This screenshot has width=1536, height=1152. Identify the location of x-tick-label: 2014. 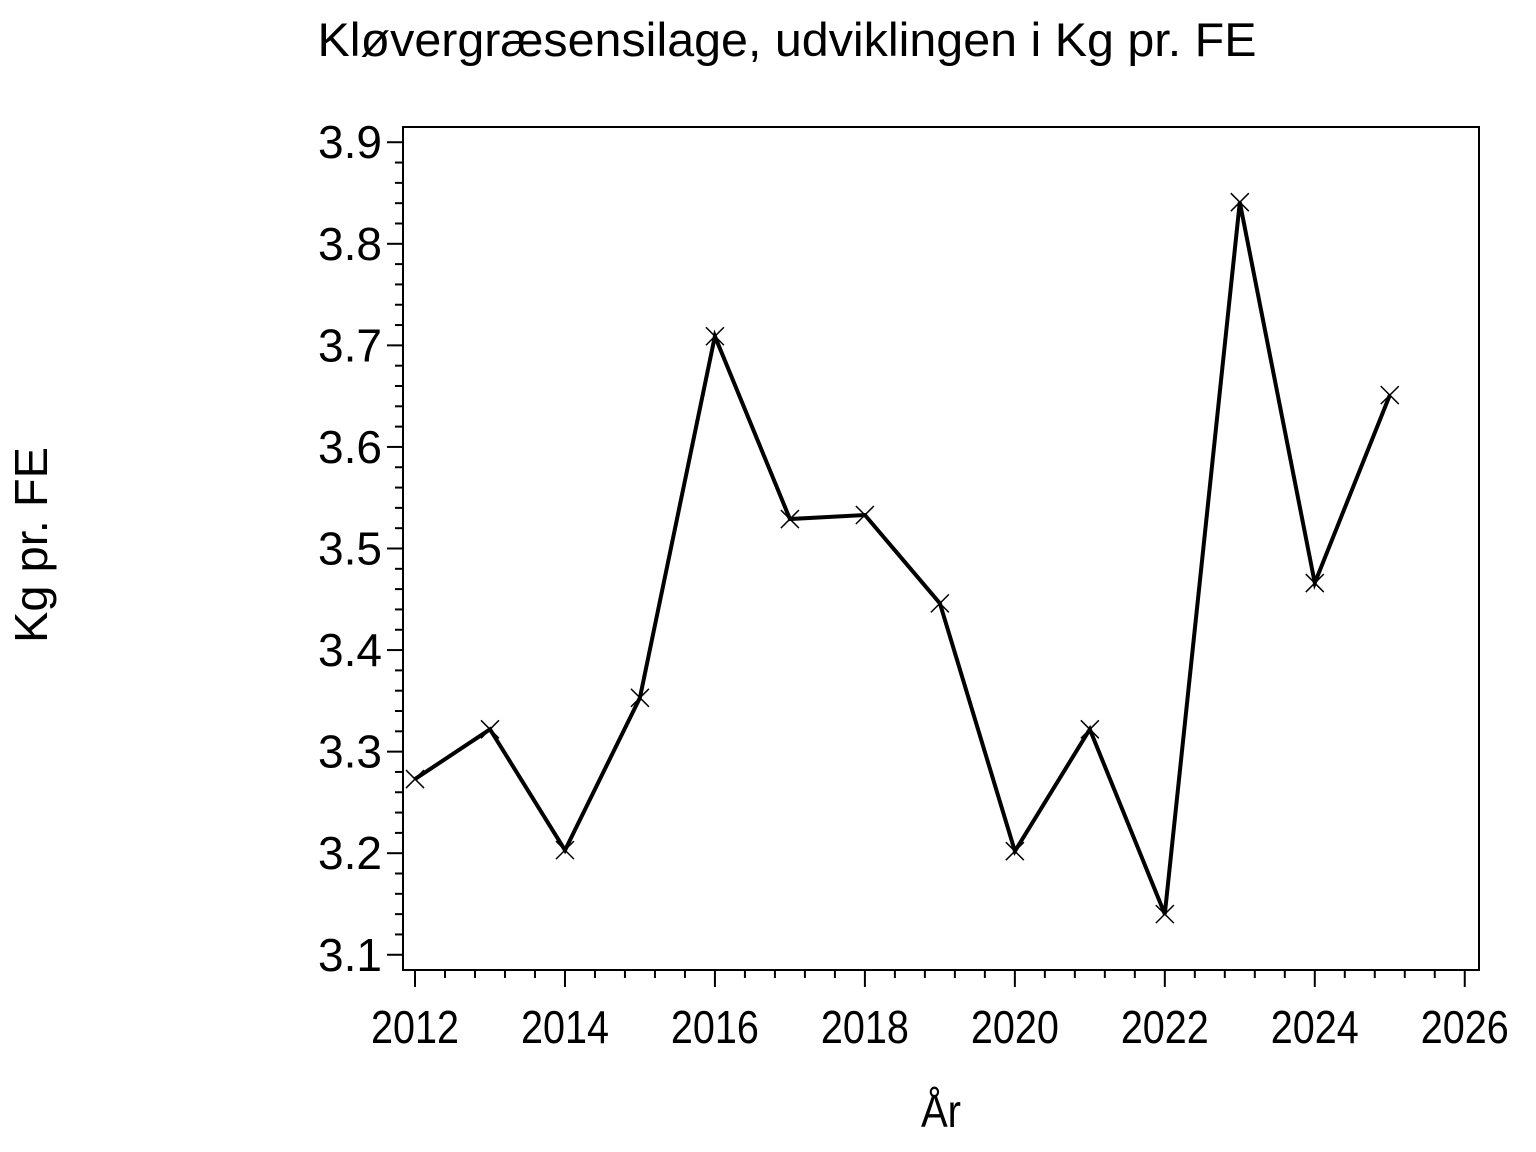
(565, 1027).